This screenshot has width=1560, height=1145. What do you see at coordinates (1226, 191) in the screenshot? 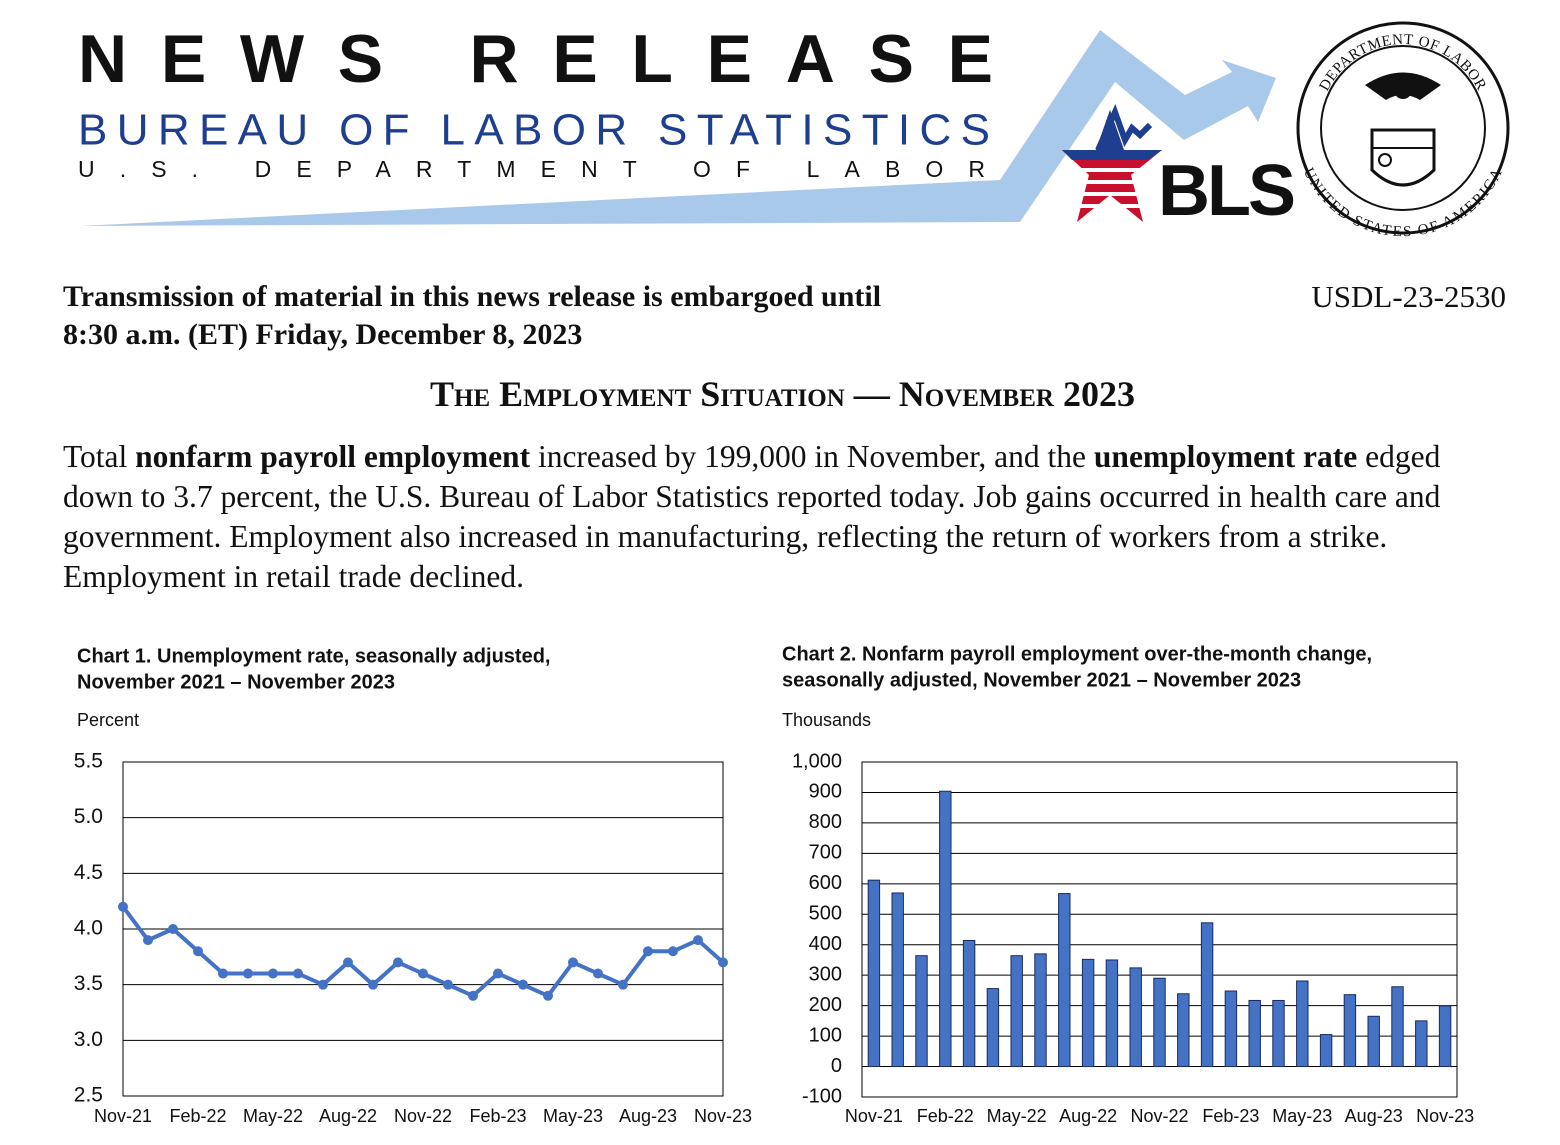
I see `bls-text: BLS` at bounding box center [1226, 191].